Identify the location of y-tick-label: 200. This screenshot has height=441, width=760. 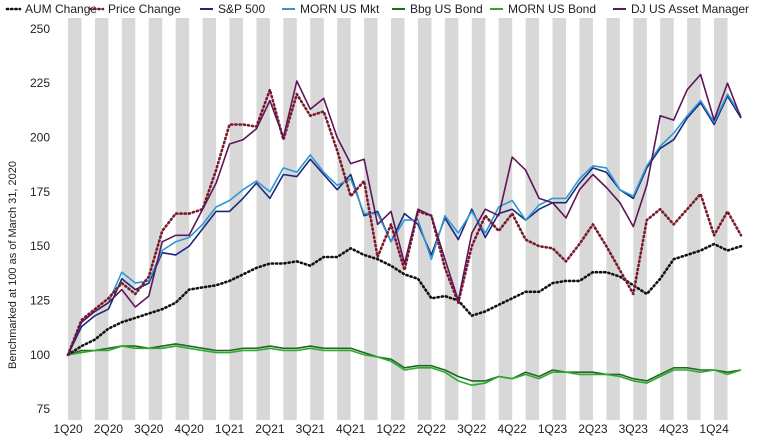
(40, 138).